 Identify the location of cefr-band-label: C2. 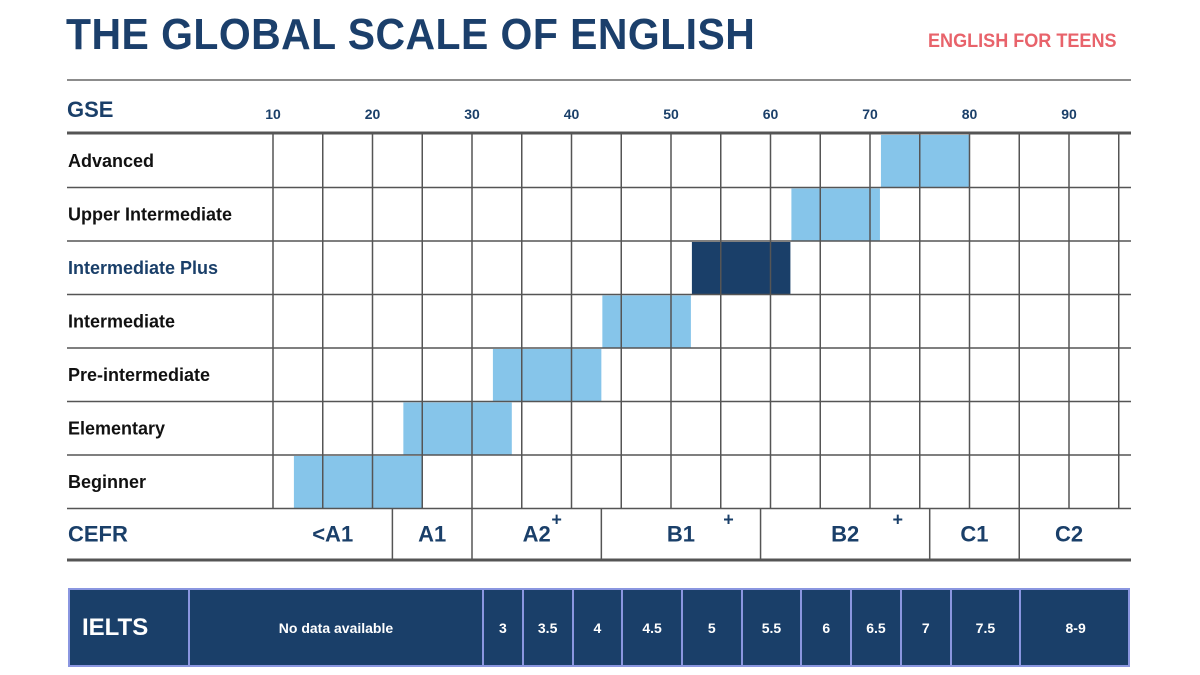
(1069, 534).